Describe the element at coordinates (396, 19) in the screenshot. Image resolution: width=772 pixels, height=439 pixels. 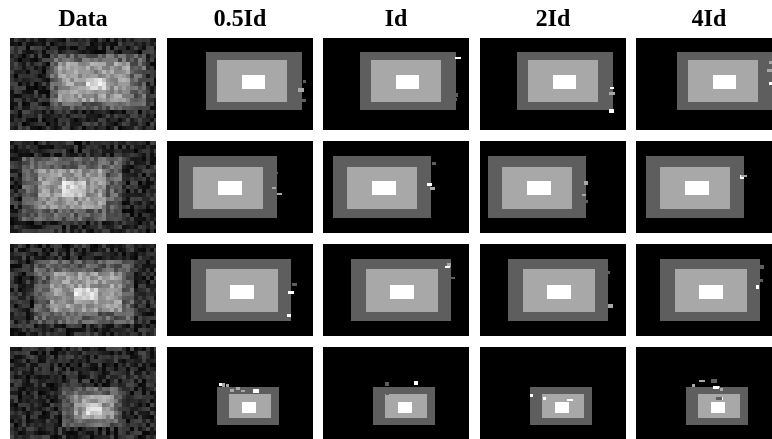
I see `column-header-id: Id` at that location.